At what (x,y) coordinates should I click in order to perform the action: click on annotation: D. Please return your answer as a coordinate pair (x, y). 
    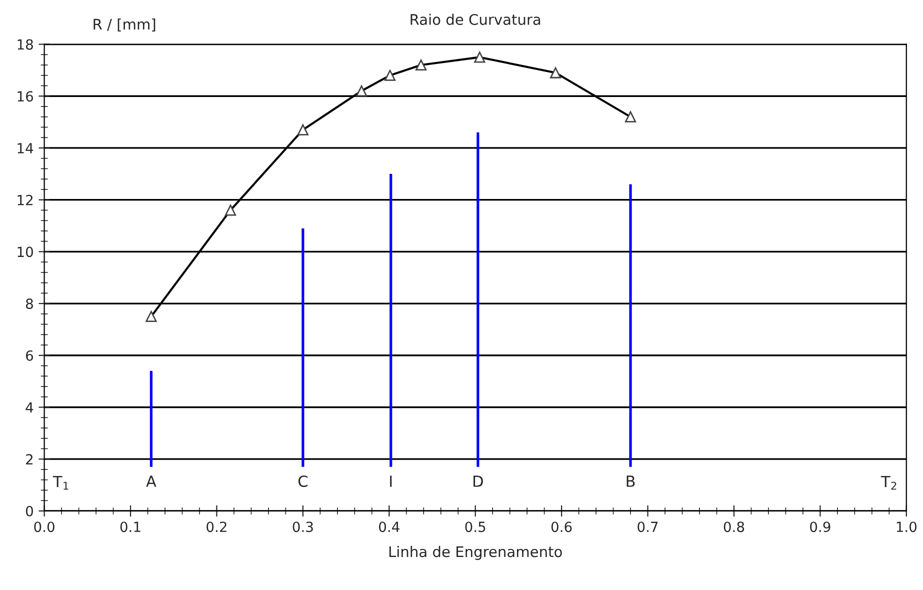
    Looking at the image, I should click on (478, 481).